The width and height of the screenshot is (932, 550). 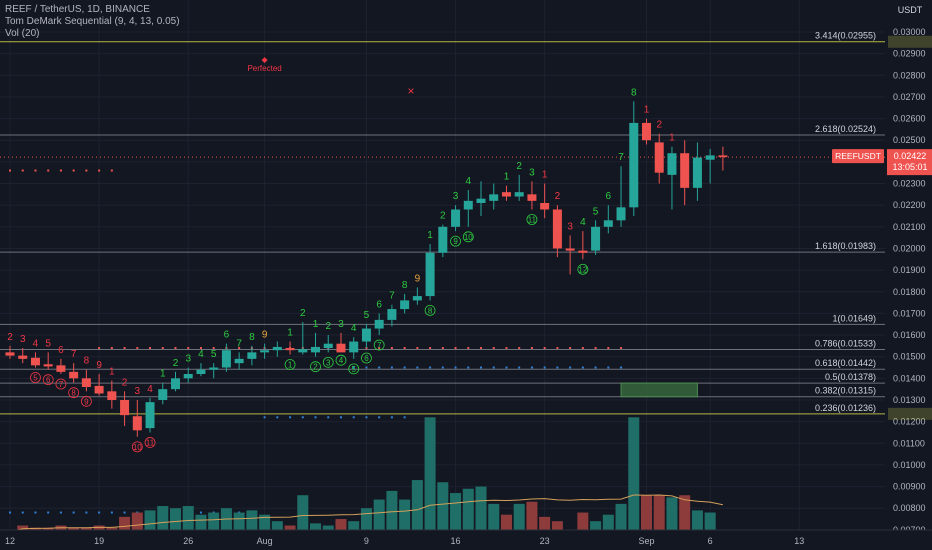 What do you see at coordinates (909, 508) in the screenshot?
I see `price-tick-label: 0.00800` at bounding box center [909, 508].